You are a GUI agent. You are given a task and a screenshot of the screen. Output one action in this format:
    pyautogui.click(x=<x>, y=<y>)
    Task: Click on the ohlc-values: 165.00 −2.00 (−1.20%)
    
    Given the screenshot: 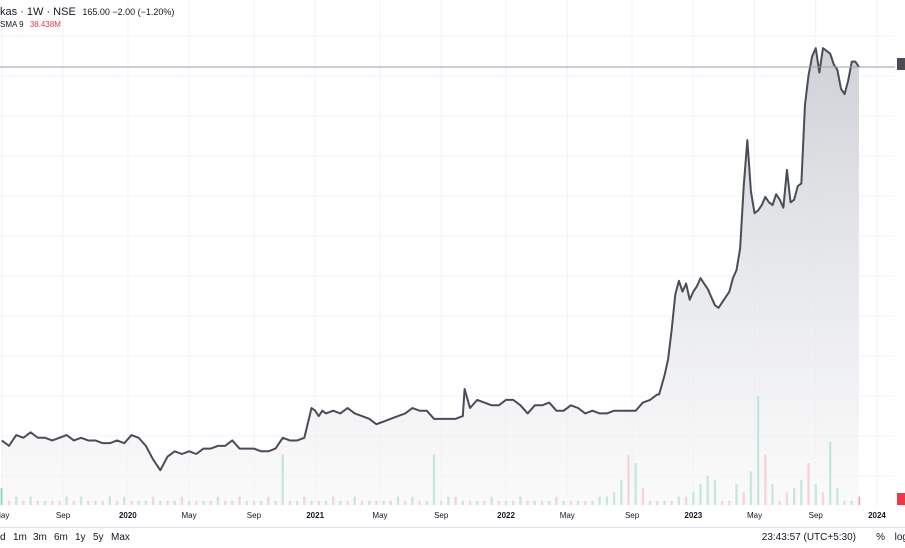 What is the action you would take?
    pyautogui.click(x=128, y=12)
    